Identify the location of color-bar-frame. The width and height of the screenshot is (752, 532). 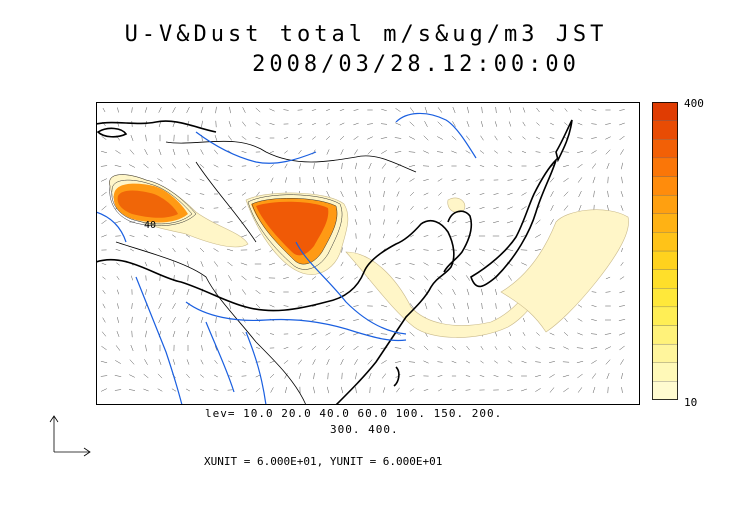
(665, 251).